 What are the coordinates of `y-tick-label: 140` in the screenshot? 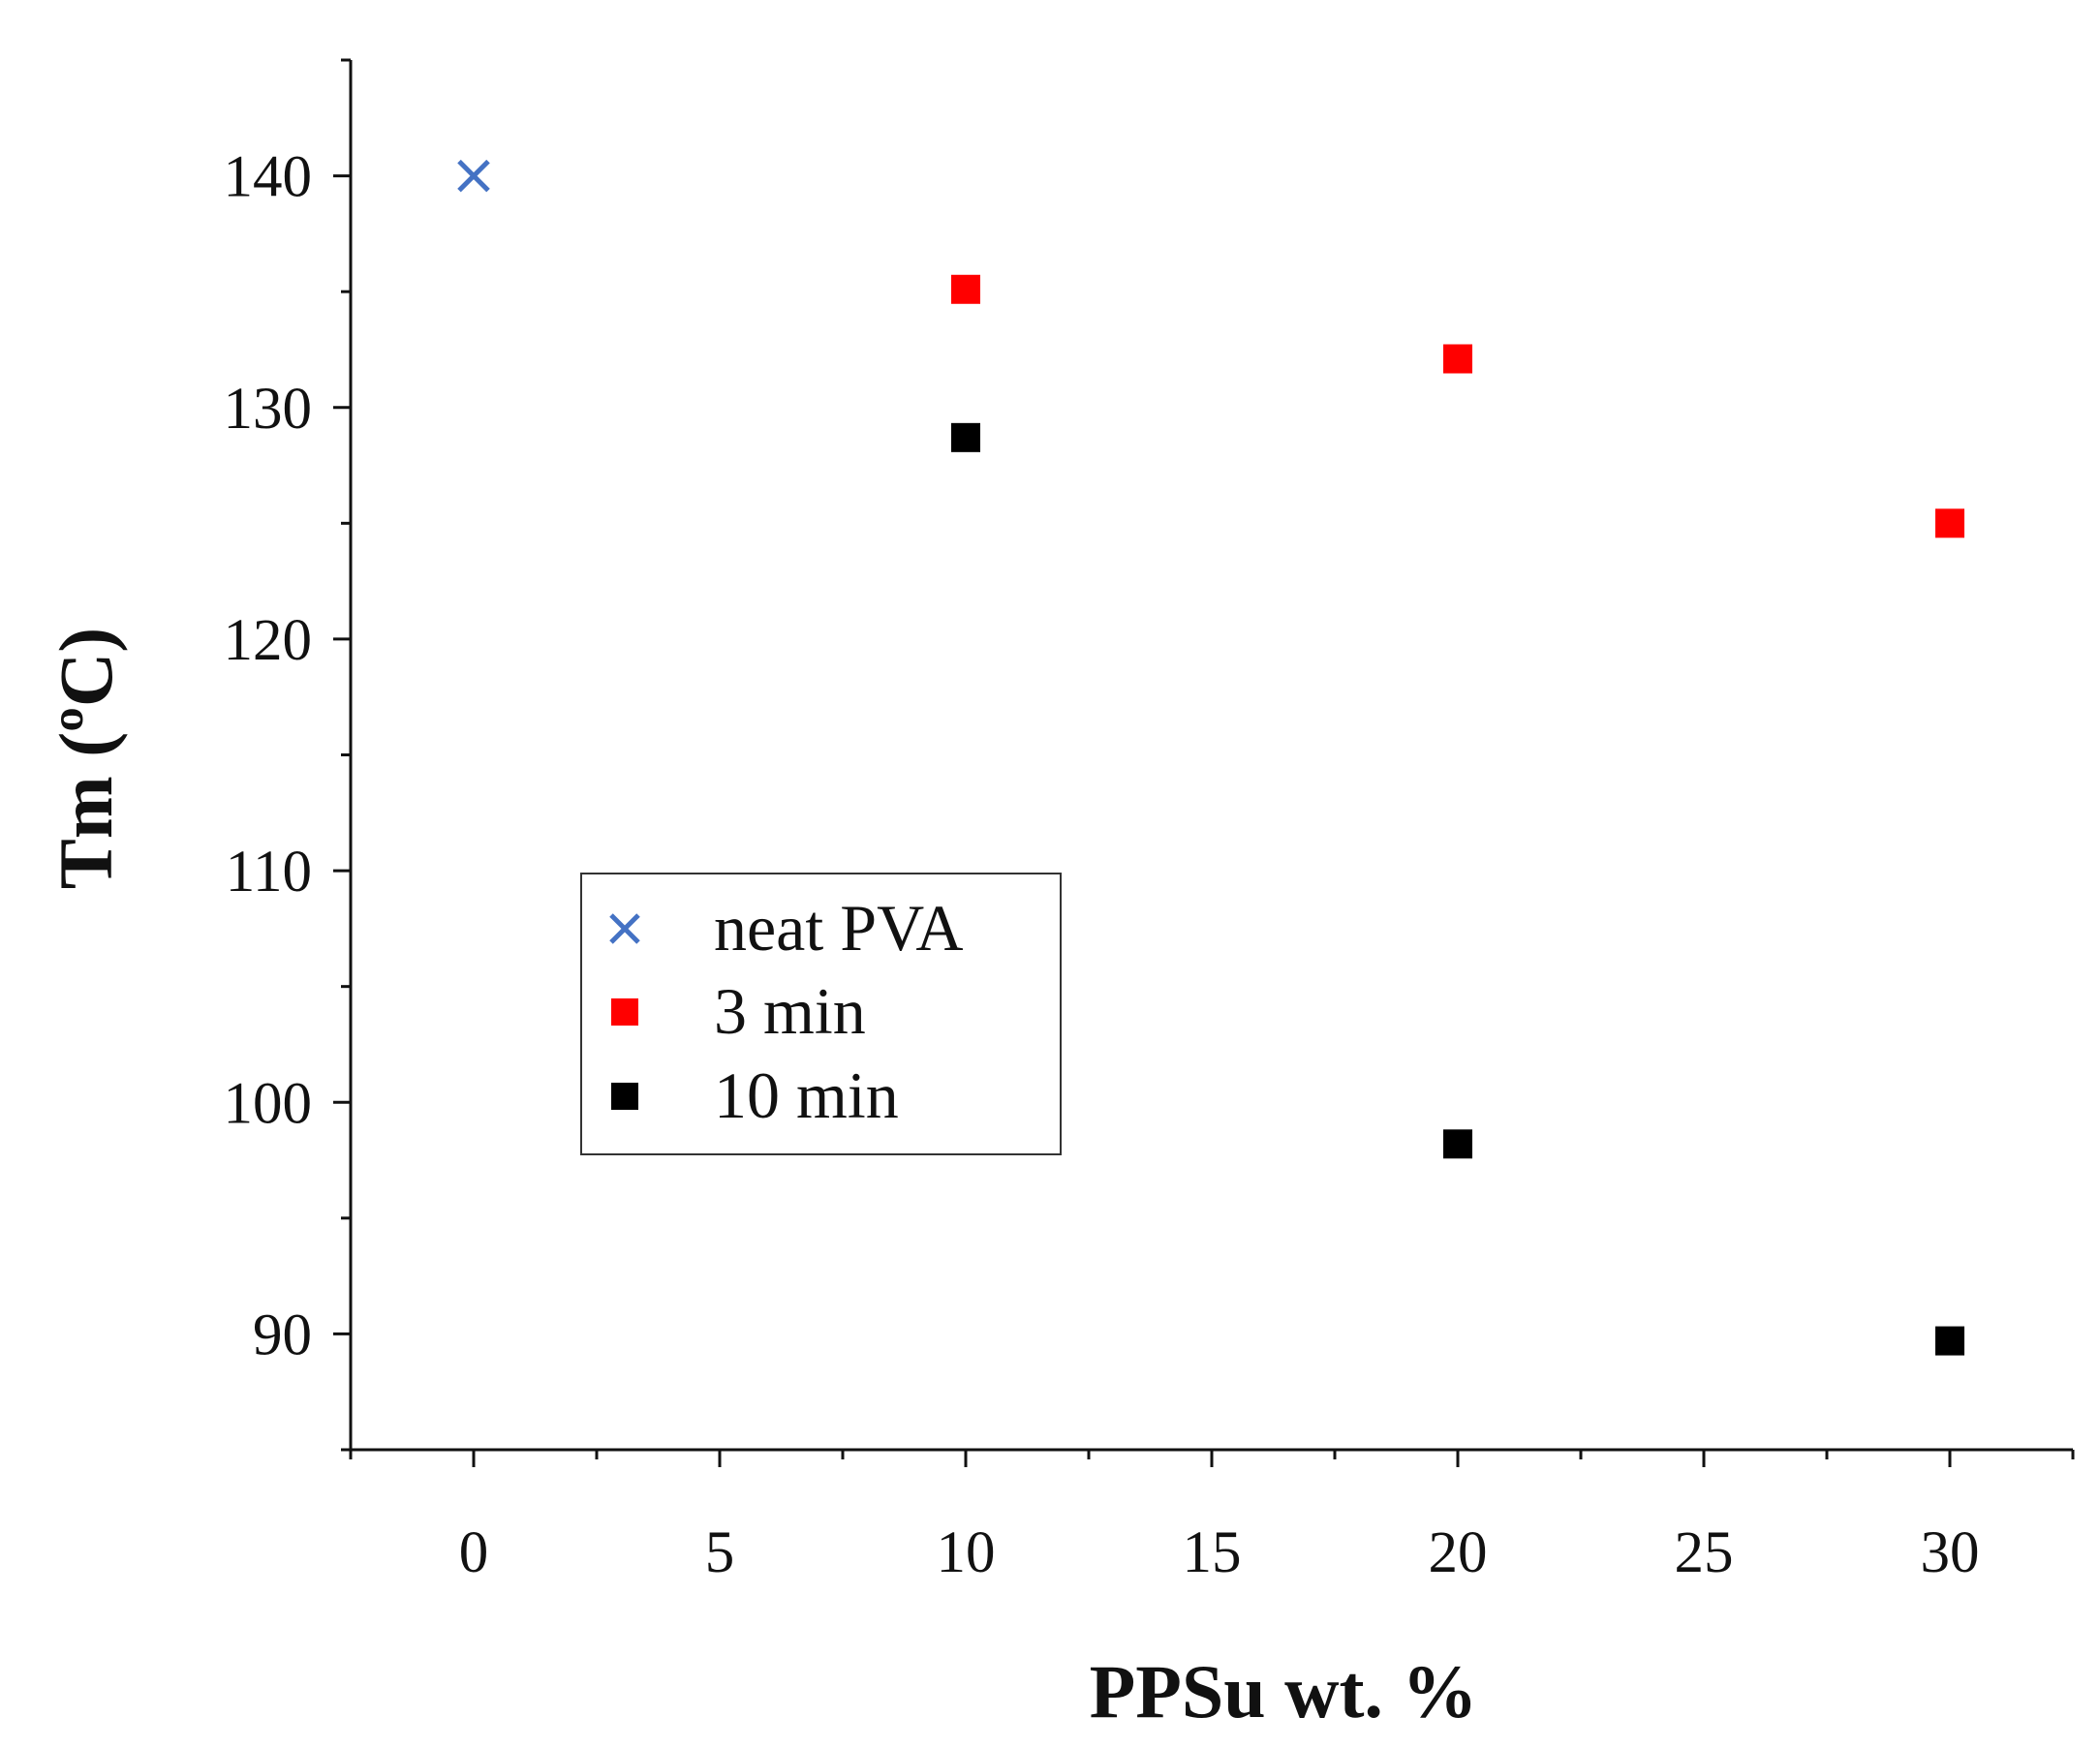 It's located at (268, 177).